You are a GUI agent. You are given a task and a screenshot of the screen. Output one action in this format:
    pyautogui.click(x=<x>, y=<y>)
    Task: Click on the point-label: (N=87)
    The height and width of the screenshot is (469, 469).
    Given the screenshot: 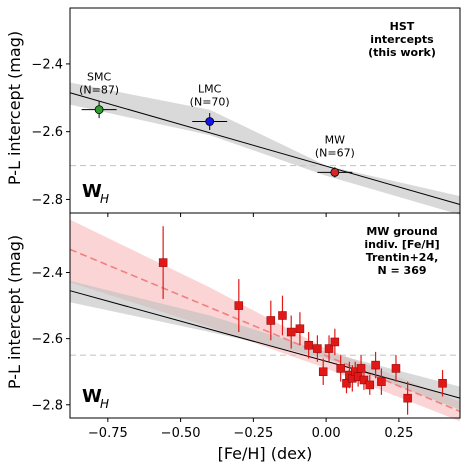 What is the action you would take?
    pyautogui.click(x=99, y=90)
    